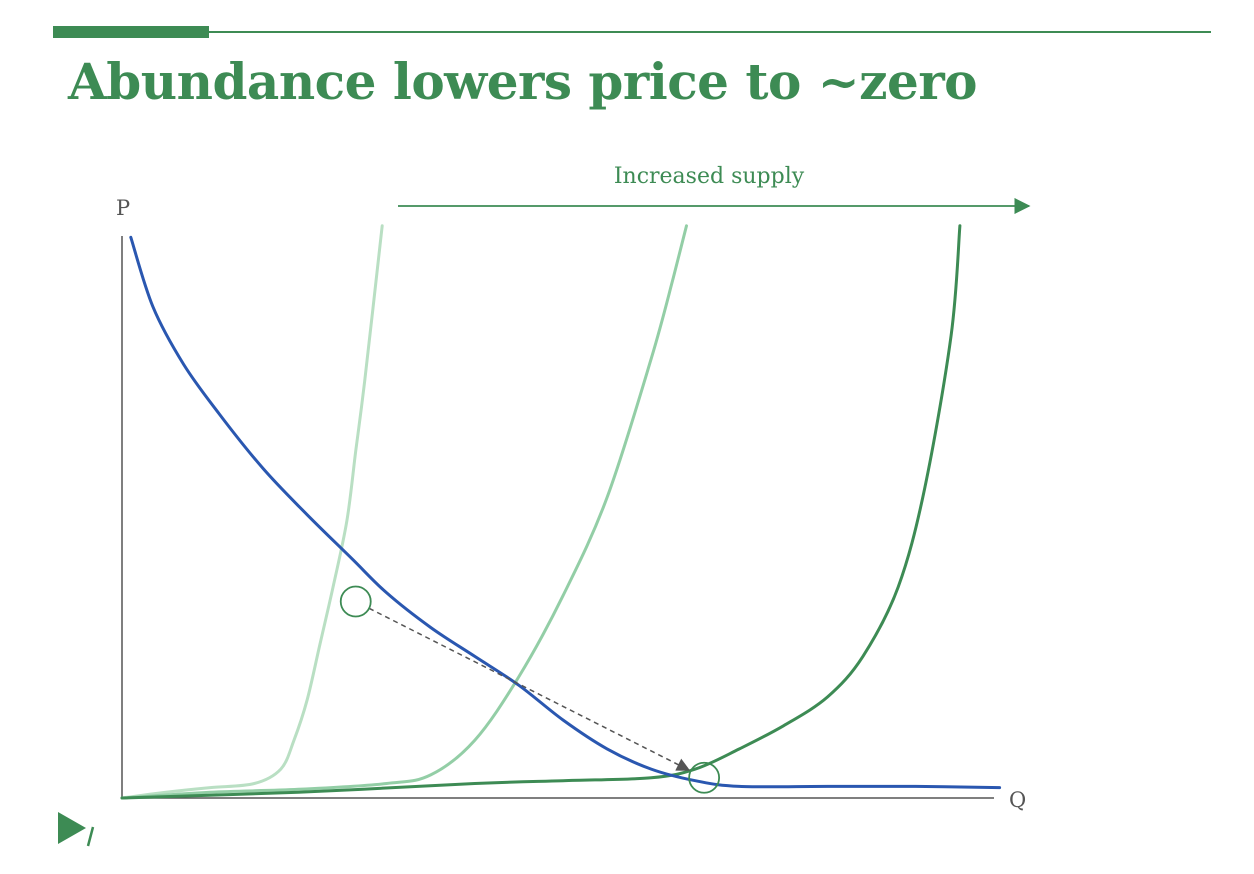 The image size is (1254, 874). I want to click on slide-title: Abundance lowers price to ~zero, so click(523, 81).